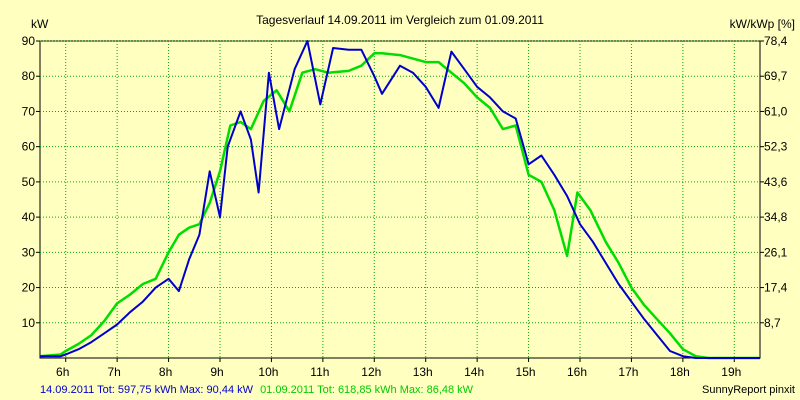  I want to click on x-tick-label: 8h, so click(165, 372).